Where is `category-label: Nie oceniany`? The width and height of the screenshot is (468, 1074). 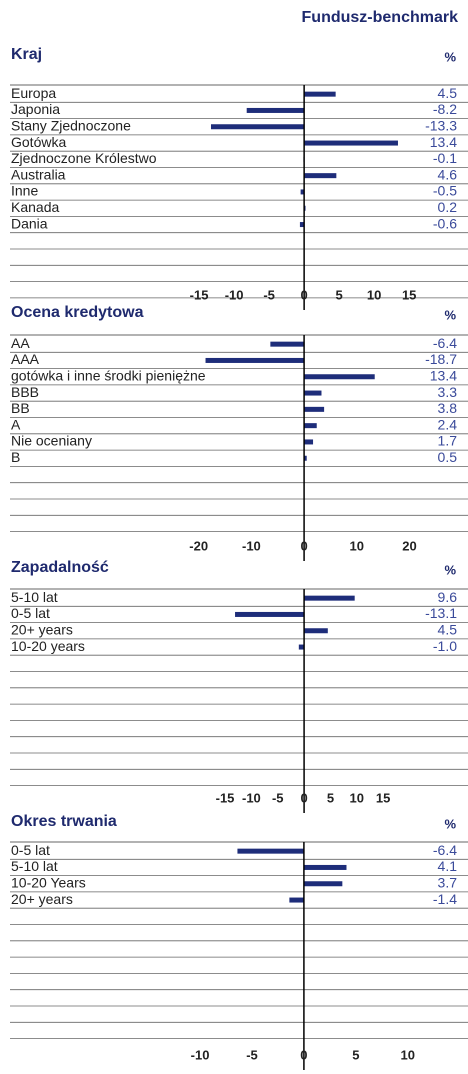
category-label: Nie oceniany is located at coordinates (51, 441).